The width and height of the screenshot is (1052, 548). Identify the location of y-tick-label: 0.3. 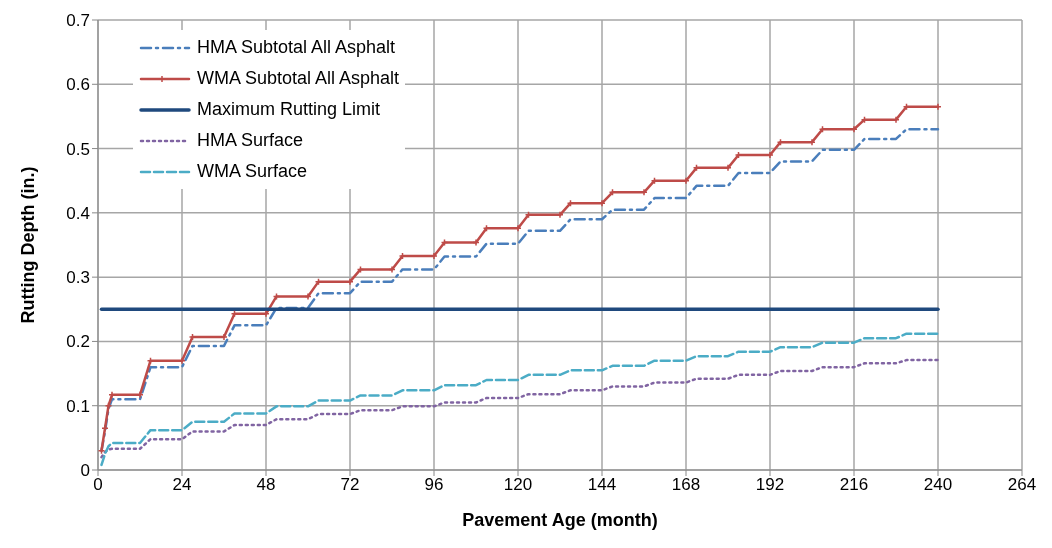
(78, 278).